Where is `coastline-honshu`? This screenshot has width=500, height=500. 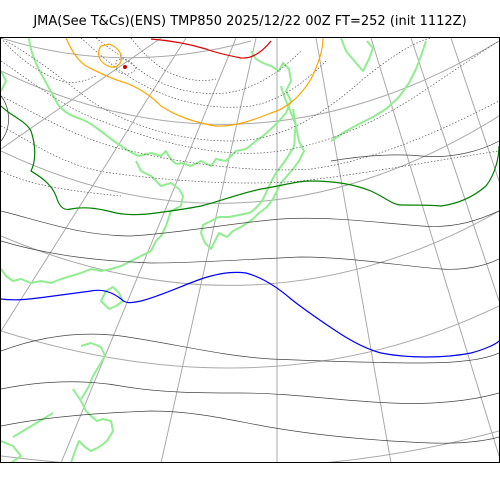 coastline-honshu is located at coordinates (252, 167).